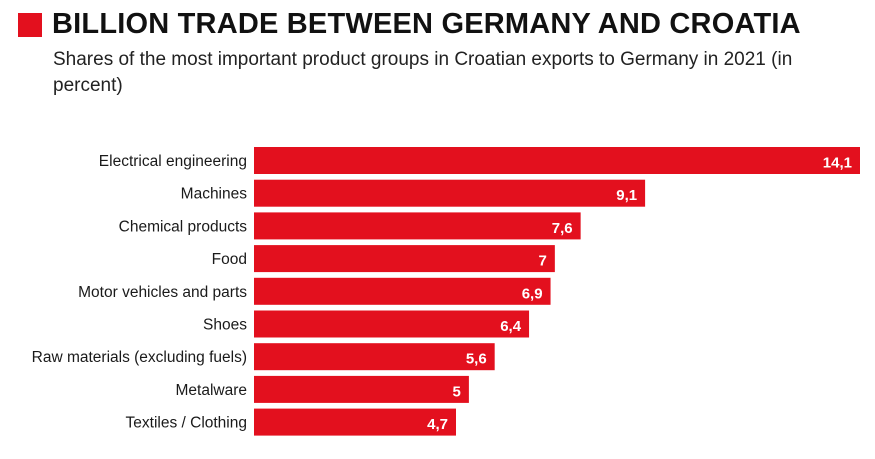 The height and width of the screenshot is (459, 875). I want to click on bar-row: Raw materials (excluding fuels) 5,6, so click(263, 357).